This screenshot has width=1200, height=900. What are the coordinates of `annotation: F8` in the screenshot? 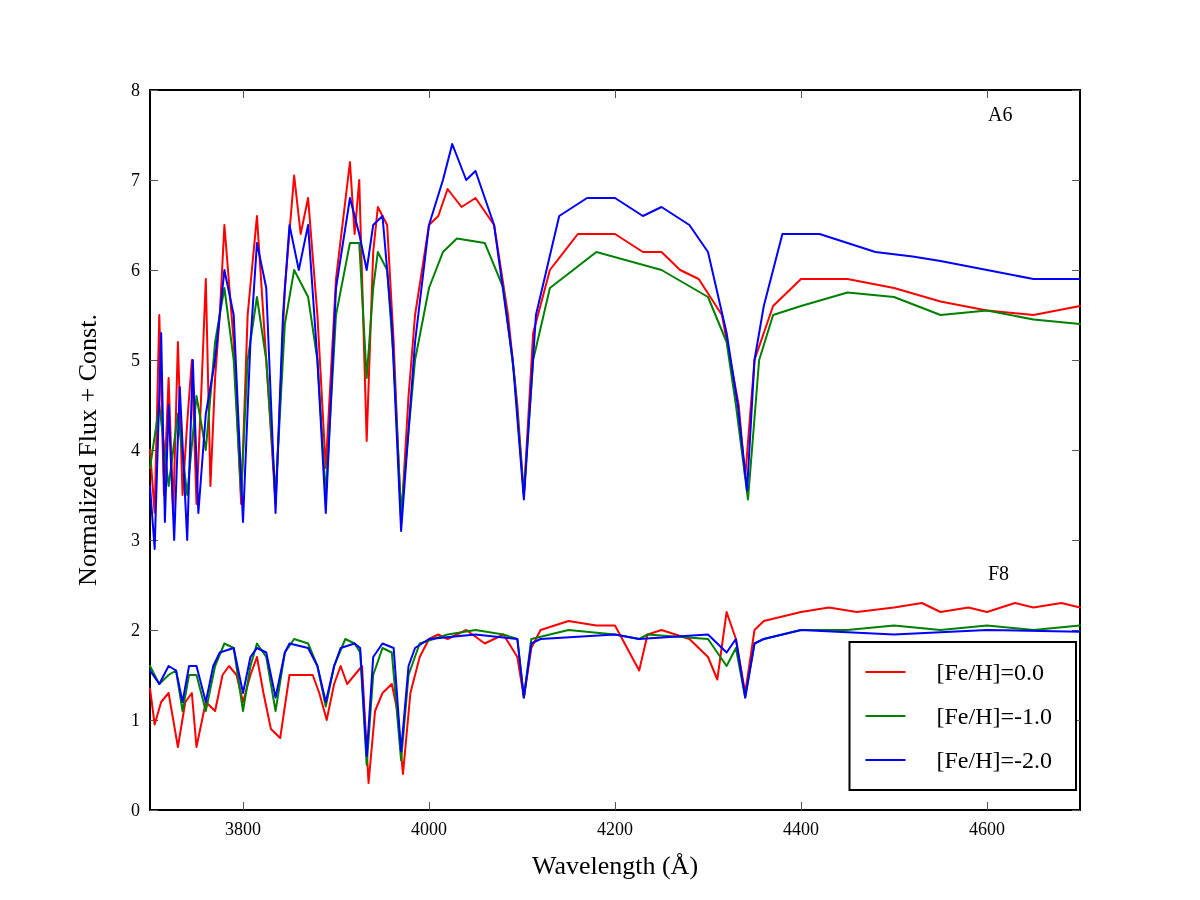 It's located at (999, 573).